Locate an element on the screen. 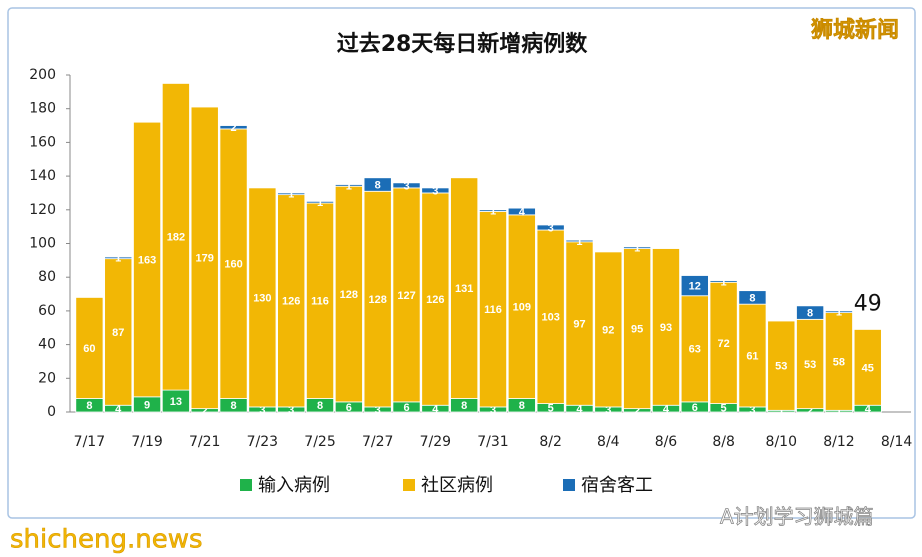 The height and width of the screenshot is (557, 922). value-label: 13 is located at coordinates (176, 402).